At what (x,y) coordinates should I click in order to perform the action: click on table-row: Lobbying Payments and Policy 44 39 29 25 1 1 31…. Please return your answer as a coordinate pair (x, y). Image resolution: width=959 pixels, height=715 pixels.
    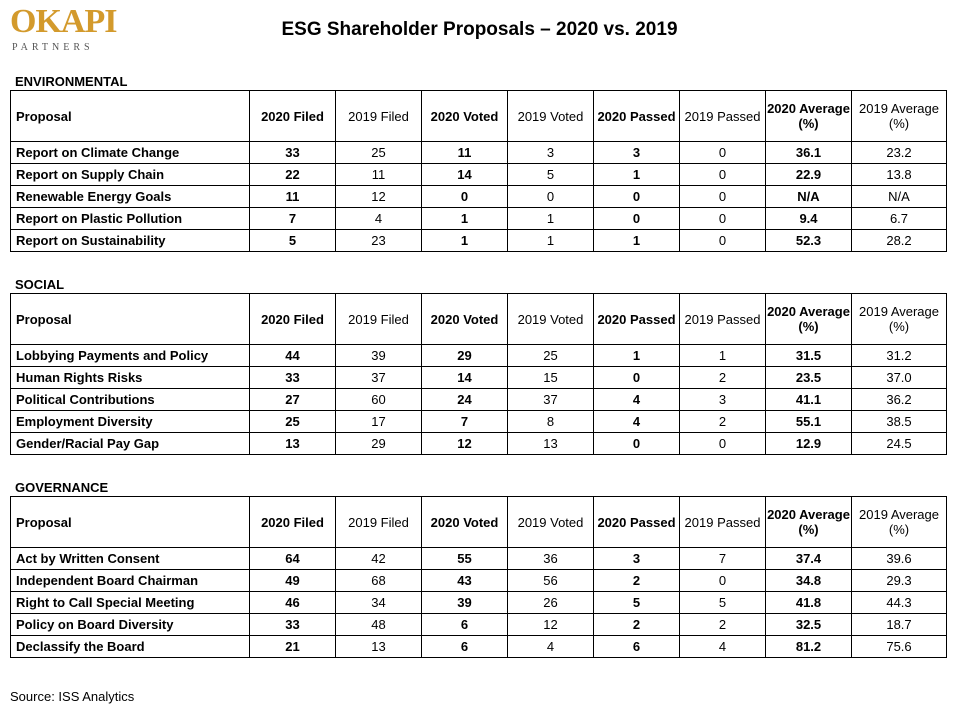
    Looking at the image, I should click on (478, 355).